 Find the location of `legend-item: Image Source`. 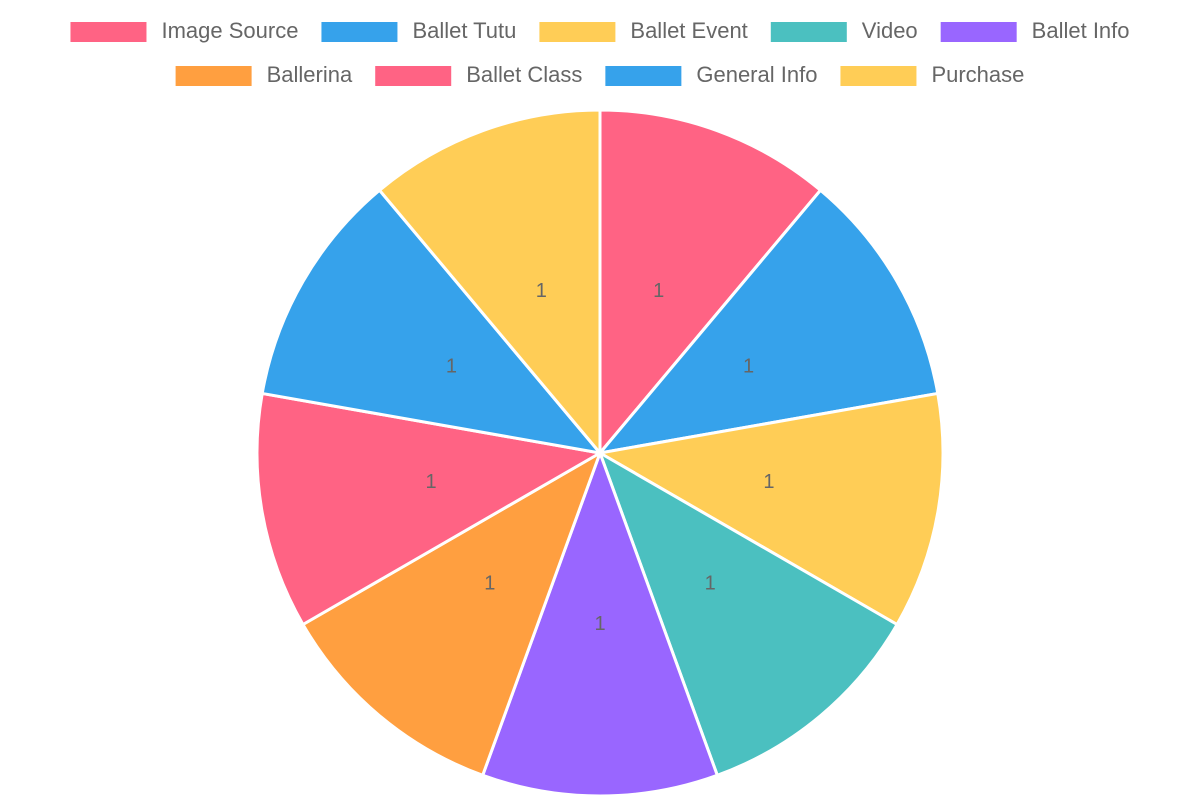

legend-item: Image Source is located at coordinates (184, 30).